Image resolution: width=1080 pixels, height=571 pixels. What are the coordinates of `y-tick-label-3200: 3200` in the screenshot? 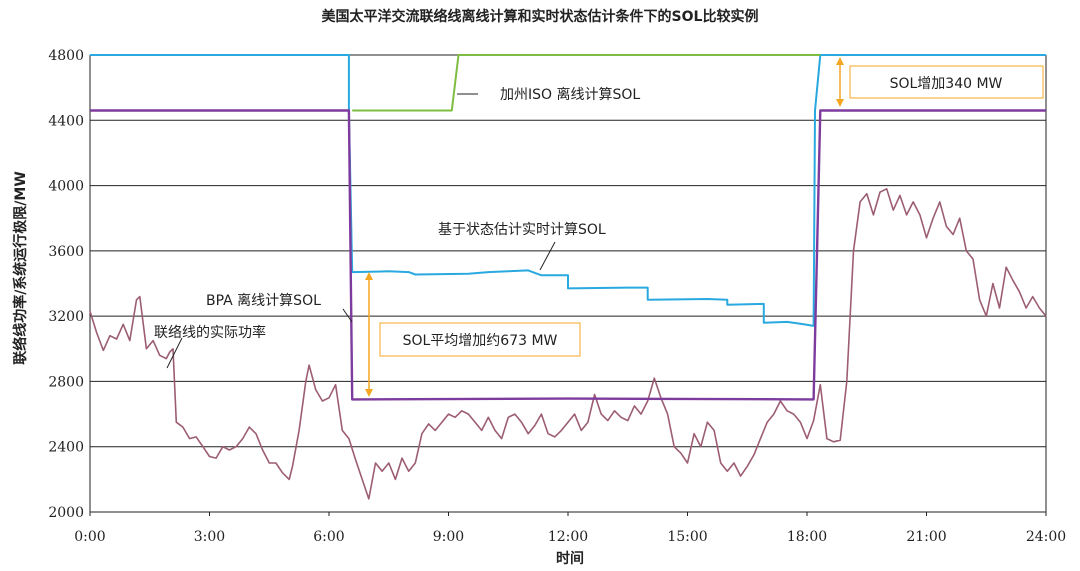 It's located at (66, 317).